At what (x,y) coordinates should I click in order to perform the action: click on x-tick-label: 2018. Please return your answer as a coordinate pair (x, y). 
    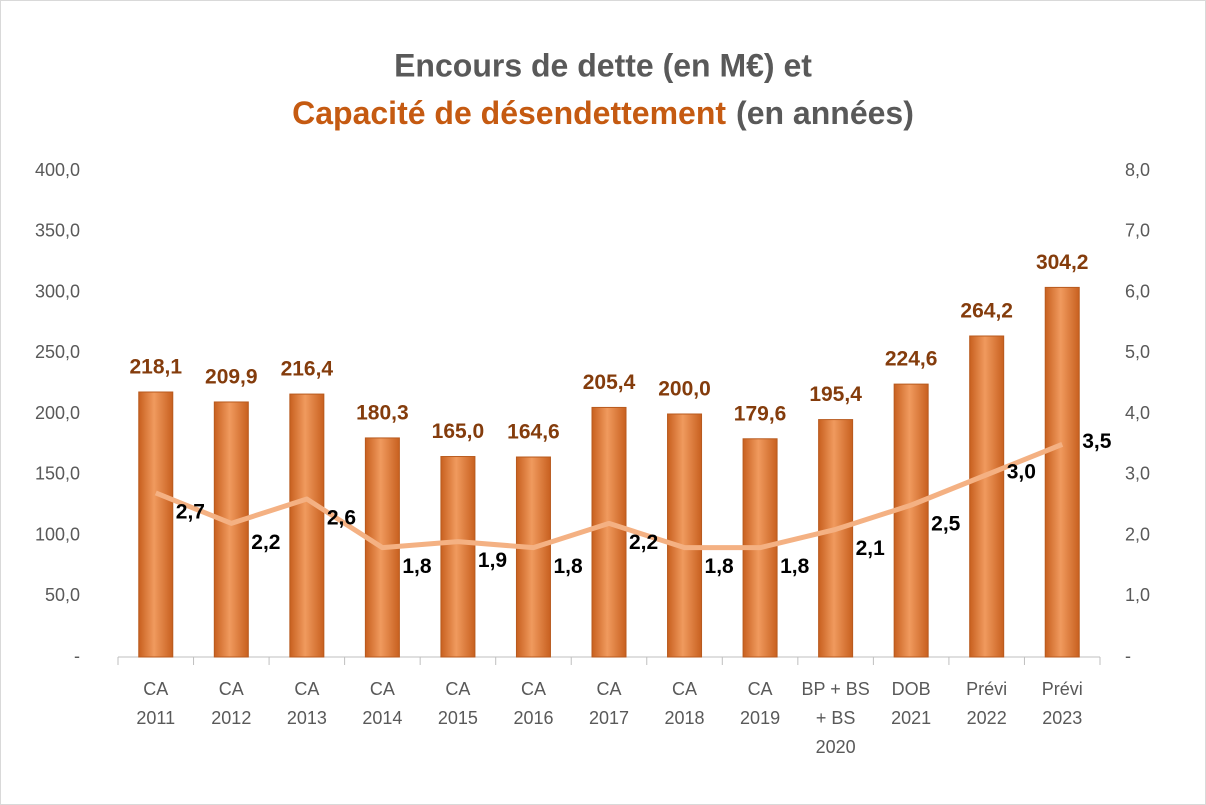
    Looking at the image, I should click on (685, 718).